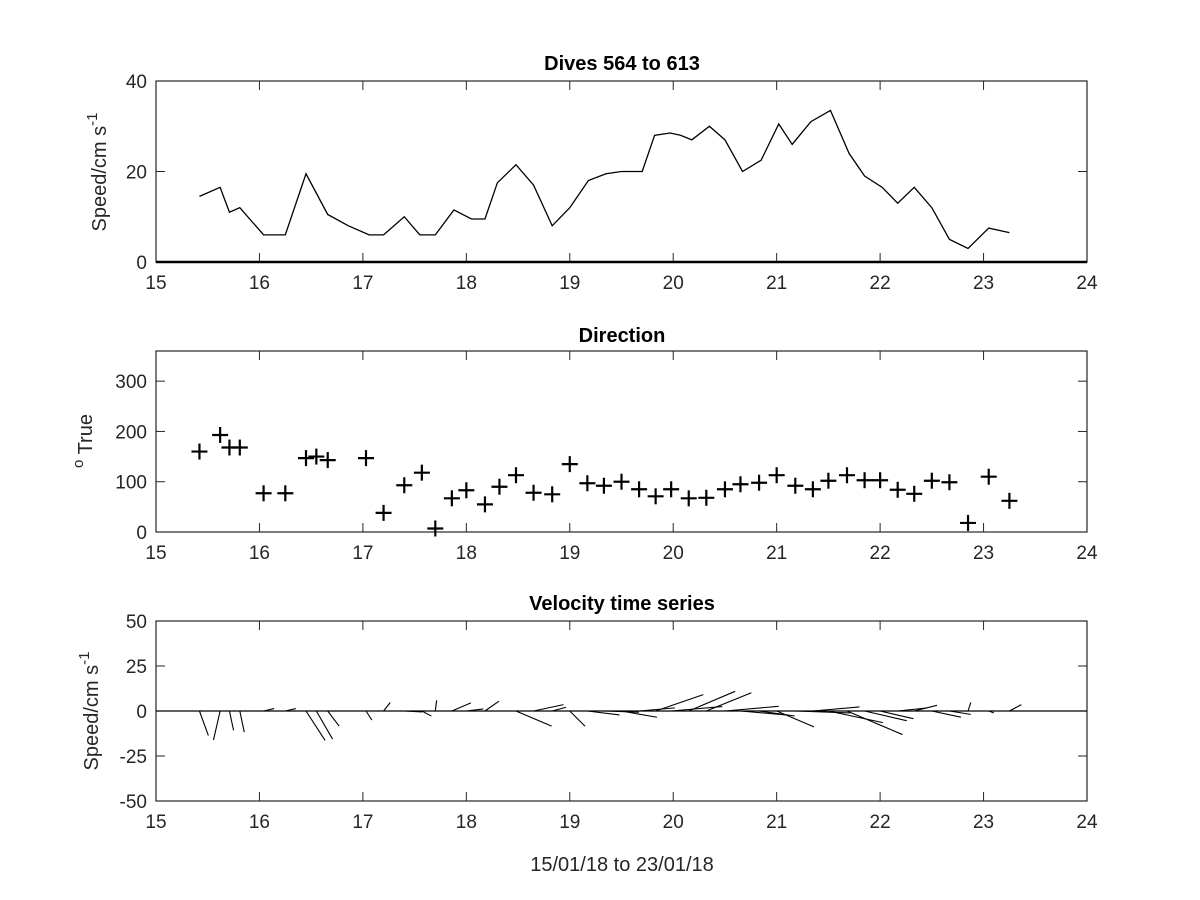  Describe the element at coordinates (880, 283) in the screenshot. I see `speed-panel-xtick-label: 22` at that location.